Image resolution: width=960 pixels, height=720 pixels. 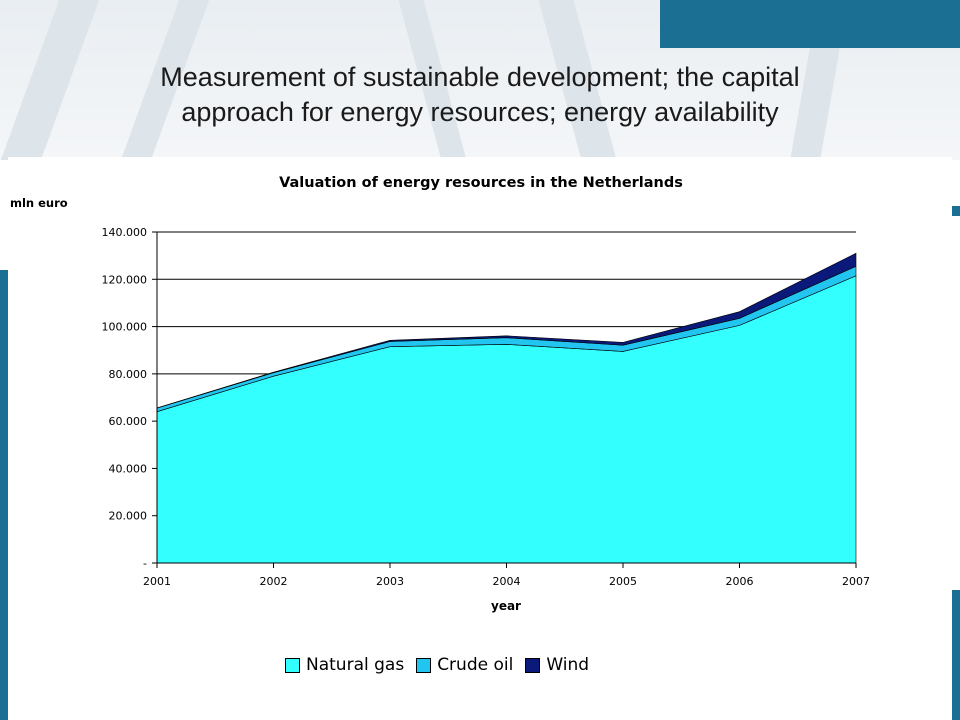 What do you see at coordinates (424, 665) in the screenshot?
I see `legend-swatch-crude-oil` at bounding box center [424, 665].